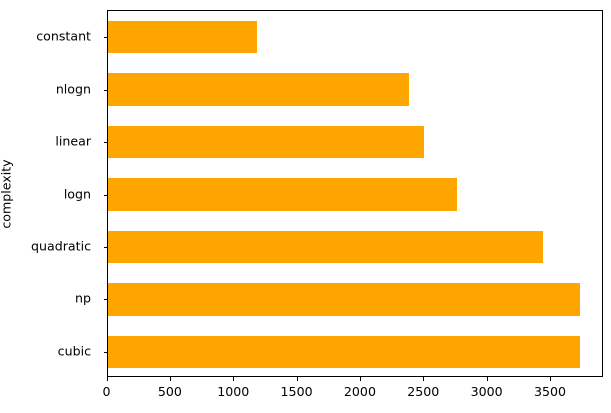 This screenshot has width=611, height=413. What do you see at coordinates (106, 300) in the screenshot?
I see `y-tick-mark-np` at bounding box center [106, 300].